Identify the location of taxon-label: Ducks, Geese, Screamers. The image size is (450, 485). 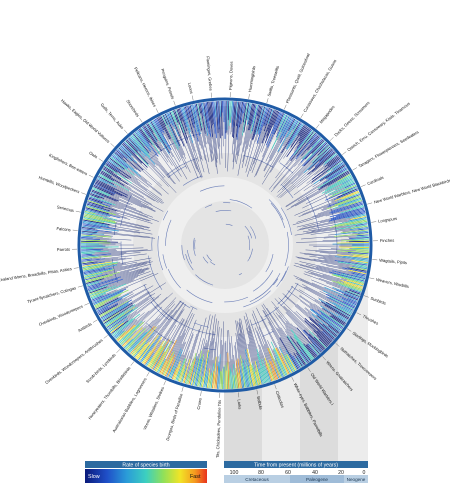
(351, 118).